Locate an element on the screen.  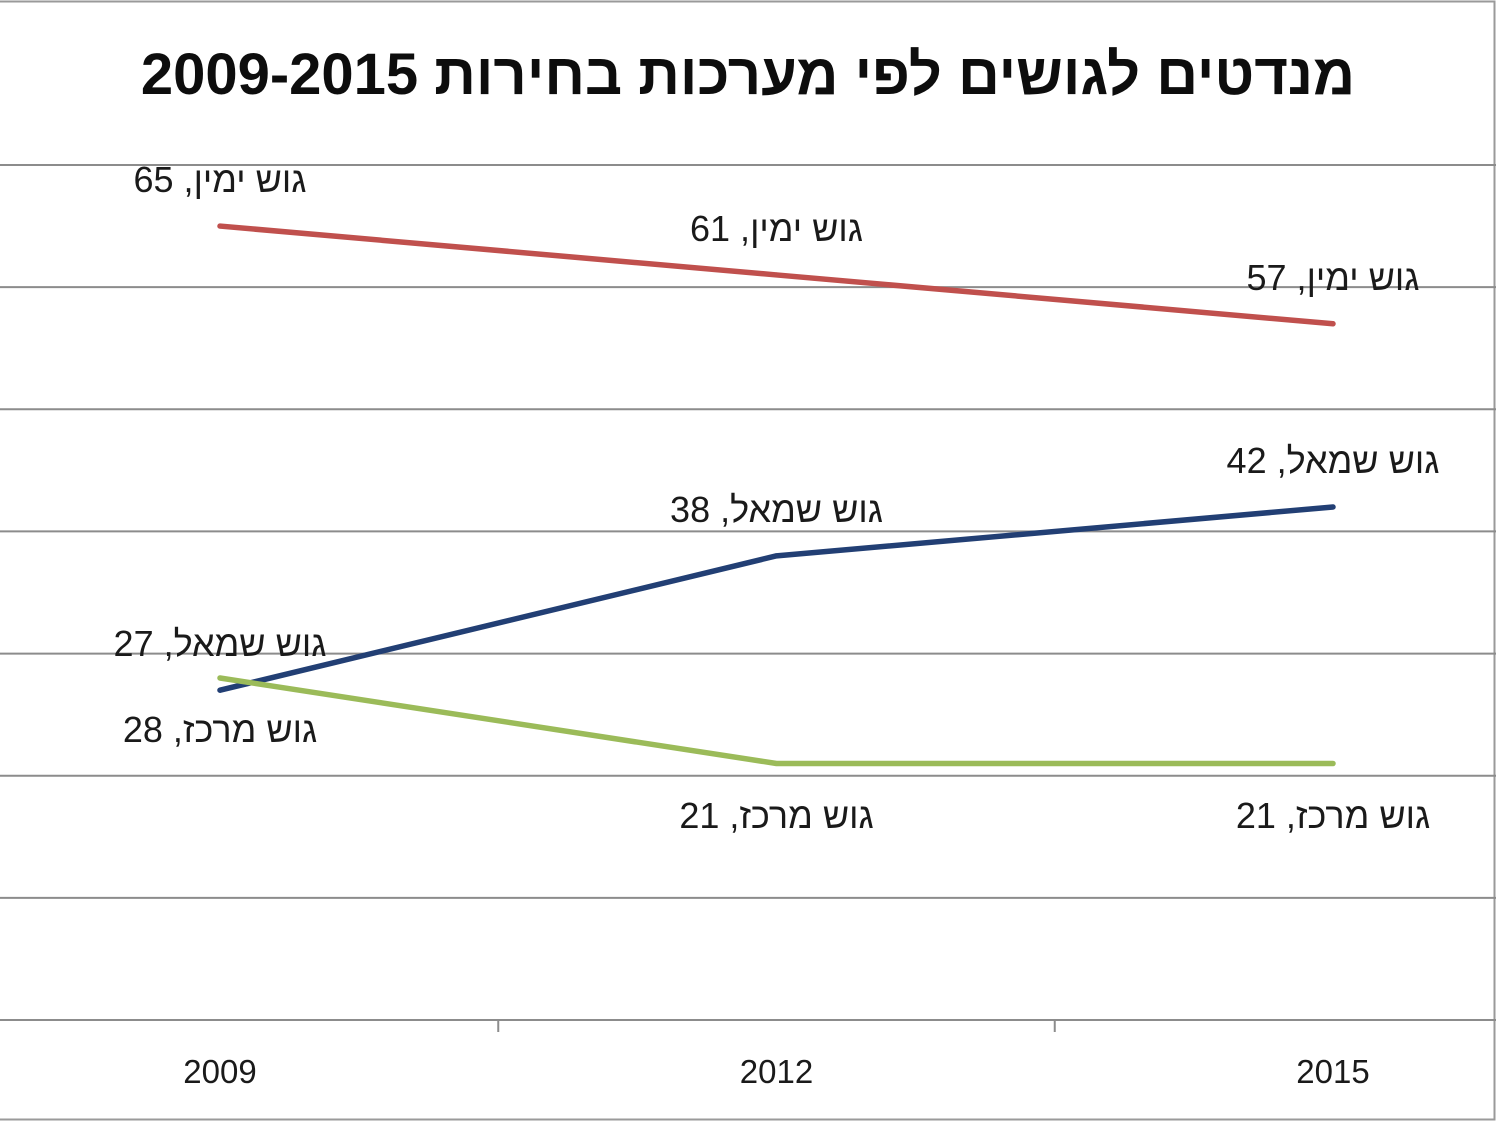
x-tick-label: 2015 is located at coordinates (1333, 1071).